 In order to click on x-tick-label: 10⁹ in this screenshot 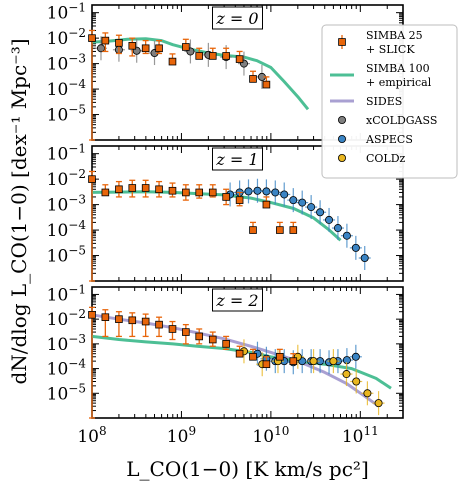, I will do `click(181, 435)`.